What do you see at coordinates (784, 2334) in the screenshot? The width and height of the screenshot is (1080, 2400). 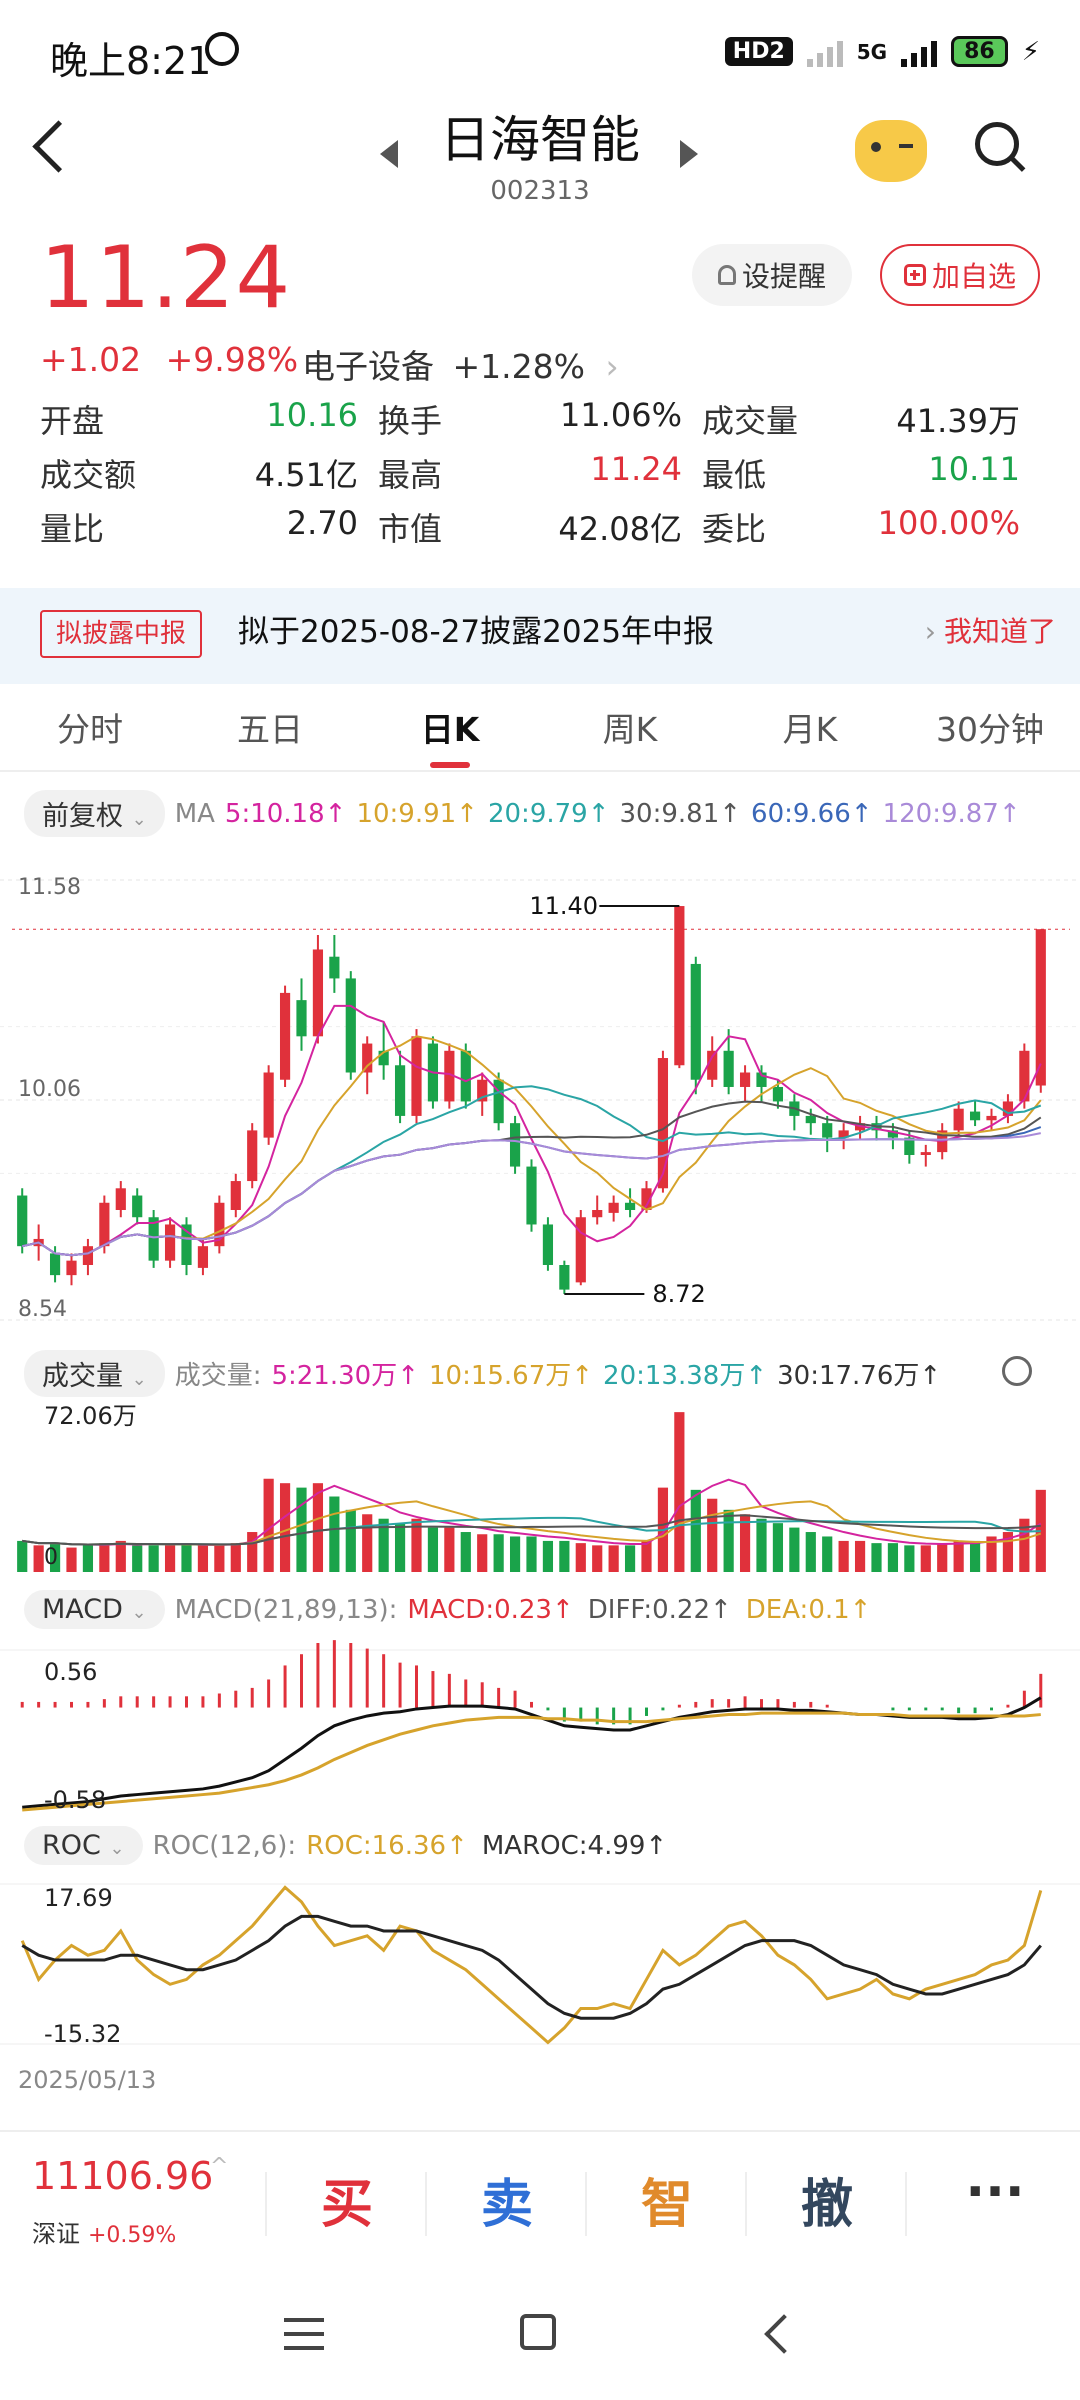 I see `back-nav-icon` at bounding box center [784, 2334].